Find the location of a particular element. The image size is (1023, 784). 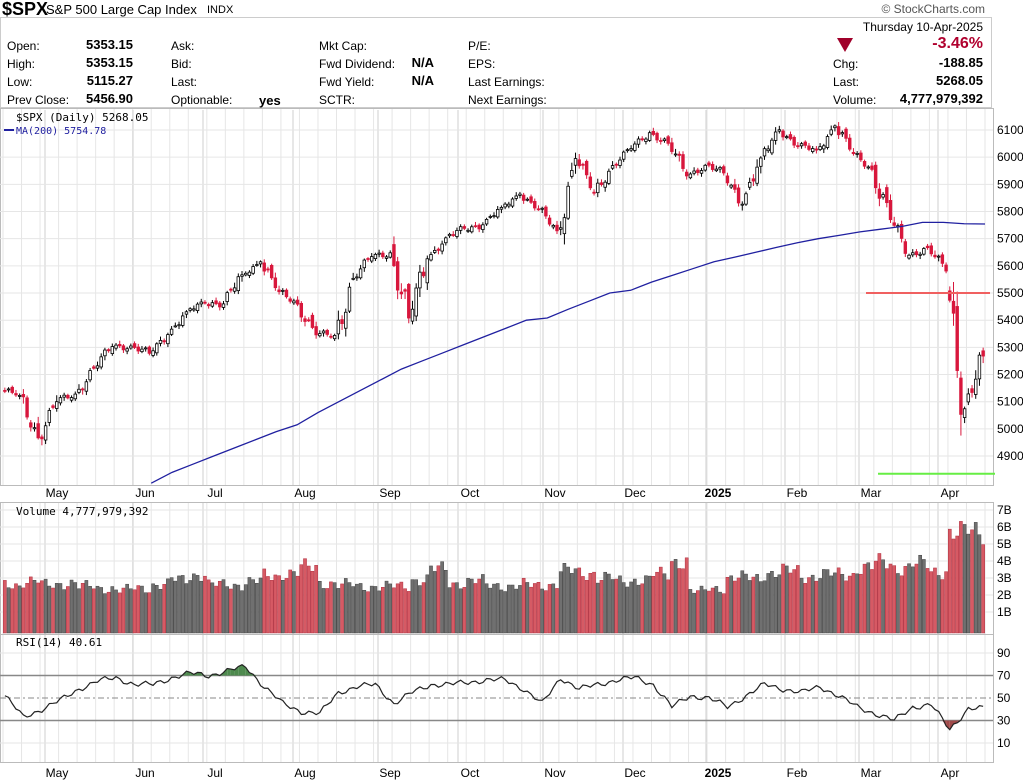

fwd-yield-value: N/A is located at coordinates (422, 80).